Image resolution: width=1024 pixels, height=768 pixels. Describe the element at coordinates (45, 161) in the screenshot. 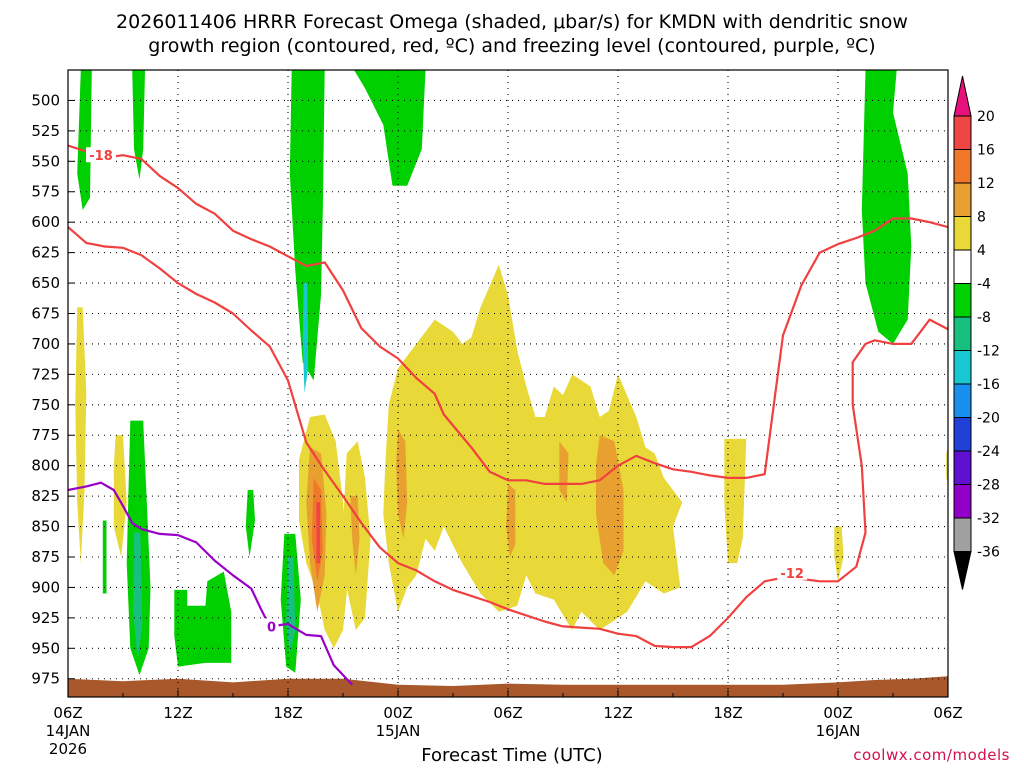

I see `y-tick-label-550: 550` at that location.